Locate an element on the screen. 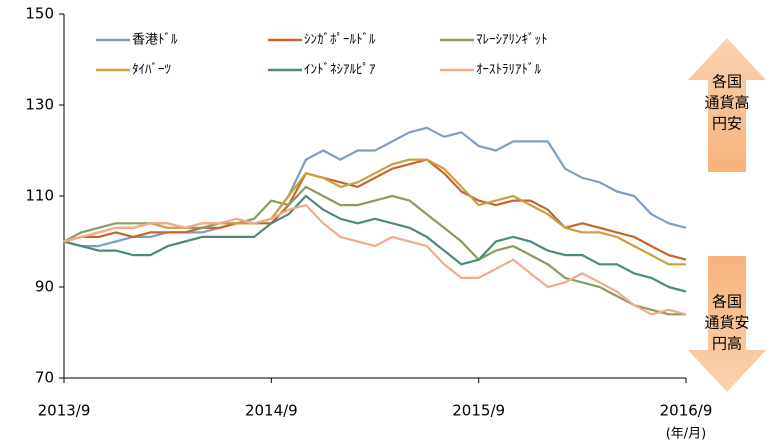  legend-label: ｼﾝｶﾞﾎﾟｰﾙﾄﾞﾙ is located at coordinates (340, 40).